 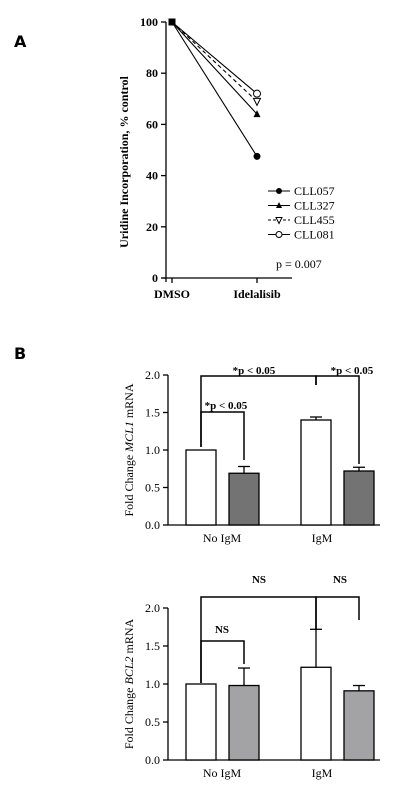 I want to click on x-tick-label: Idelalisib, so click(x=257, y=294).